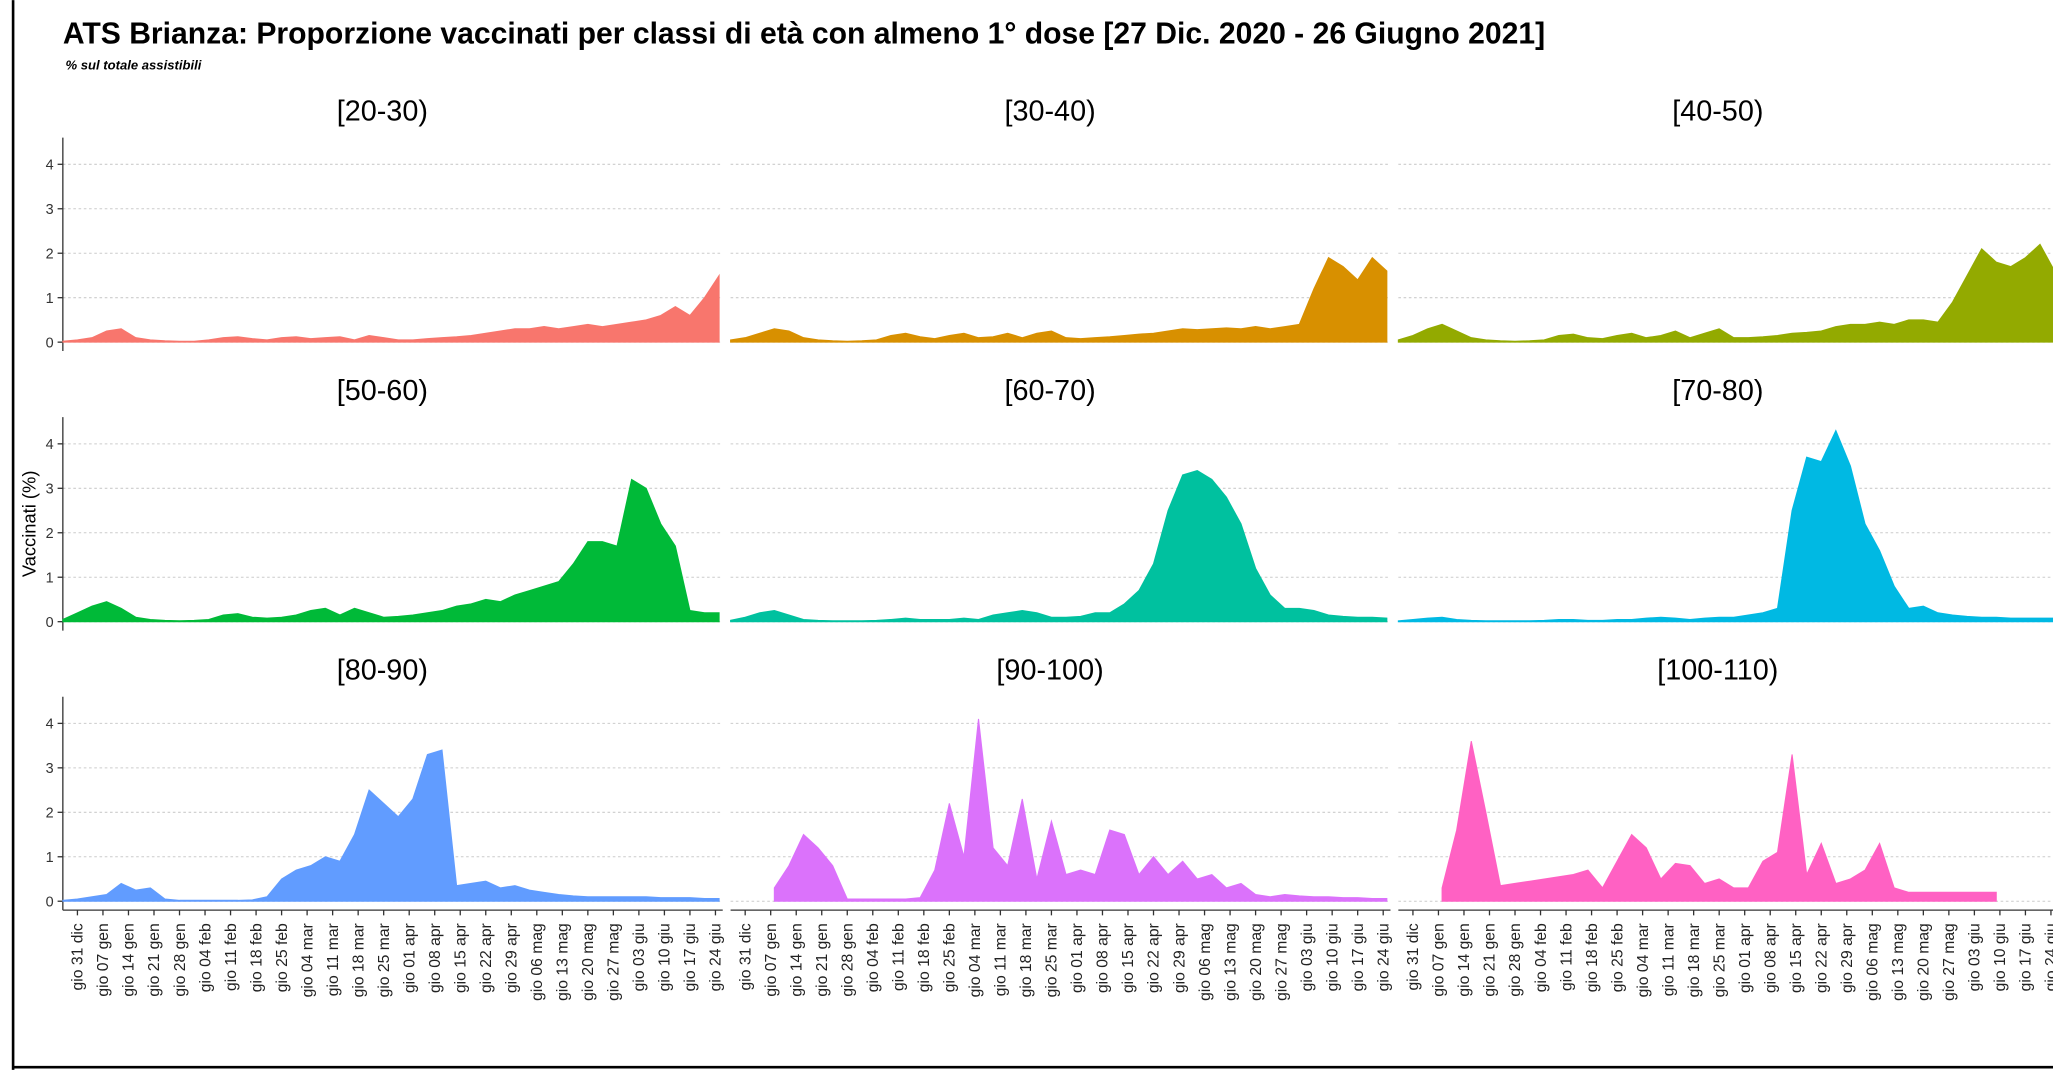 This screenshot has width=2053, height=1070. What do you see at coordinates (1717, 391) in the screenshot?
I see `facet-title: [70-80)` at bounding box center [1717, 391].